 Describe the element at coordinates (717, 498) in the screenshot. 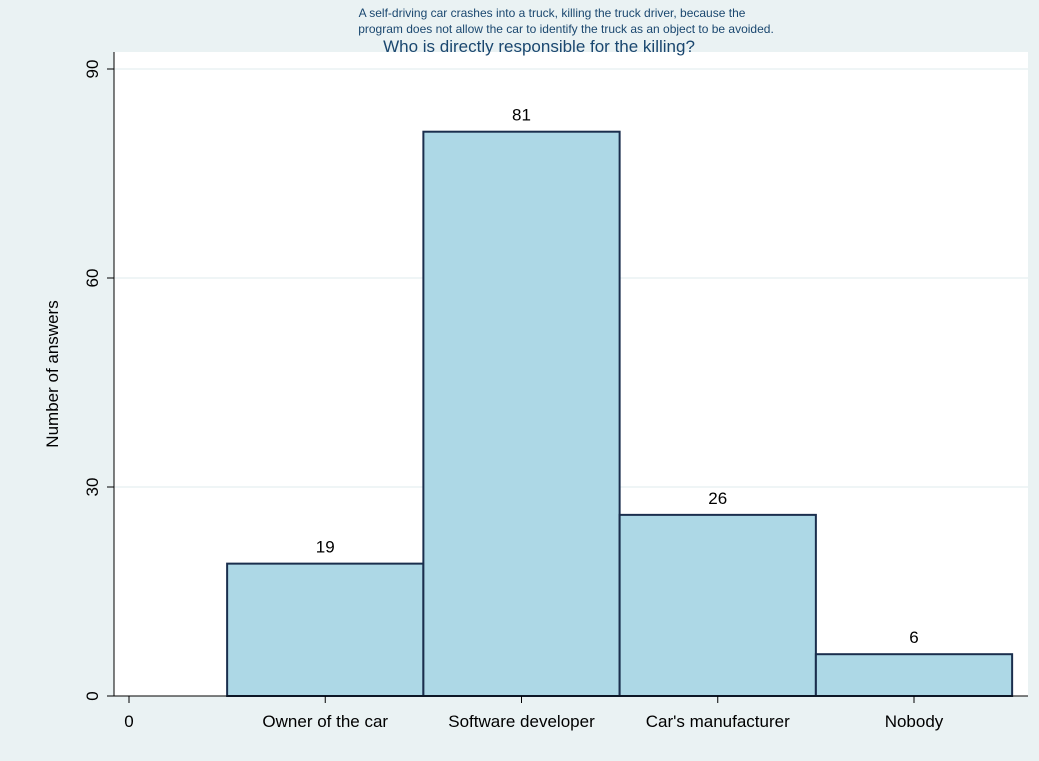

I see `bar-data-label: 26` at that location.